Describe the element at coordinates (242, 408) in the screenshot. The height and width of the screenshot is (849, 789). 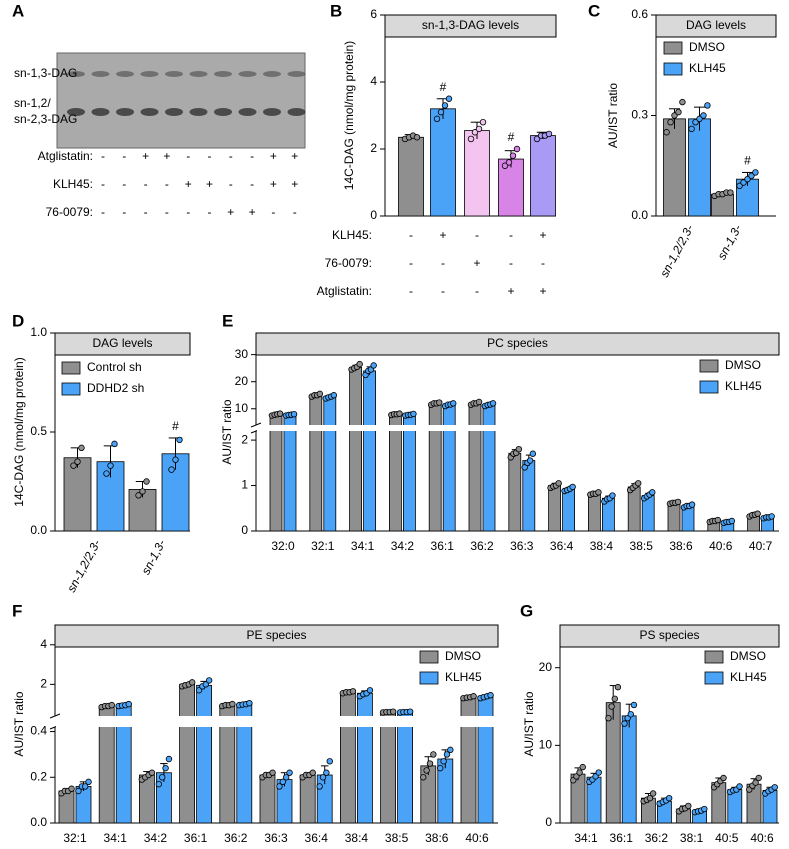
I see `y-tick-label: 10` at that location.